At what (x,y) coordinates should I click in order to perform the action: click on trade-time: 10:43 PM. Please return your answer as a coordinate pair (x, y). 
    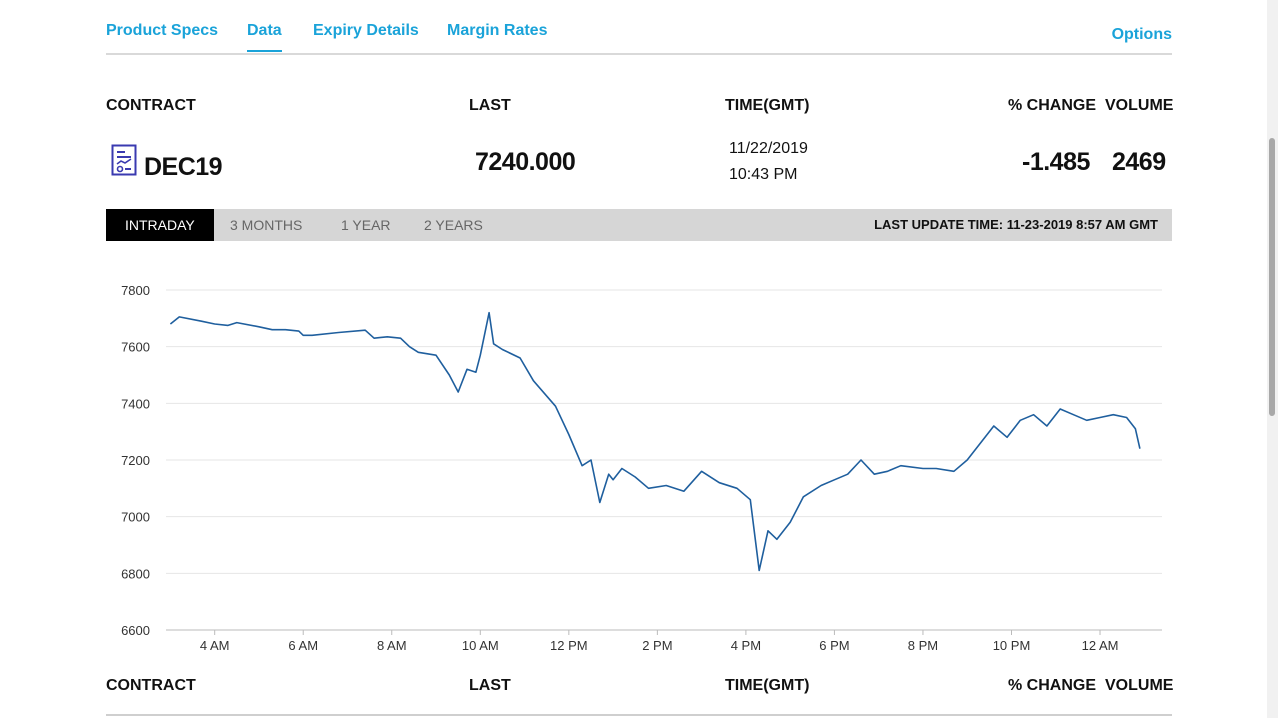
    Looking at the image, I should click on (763, 174).